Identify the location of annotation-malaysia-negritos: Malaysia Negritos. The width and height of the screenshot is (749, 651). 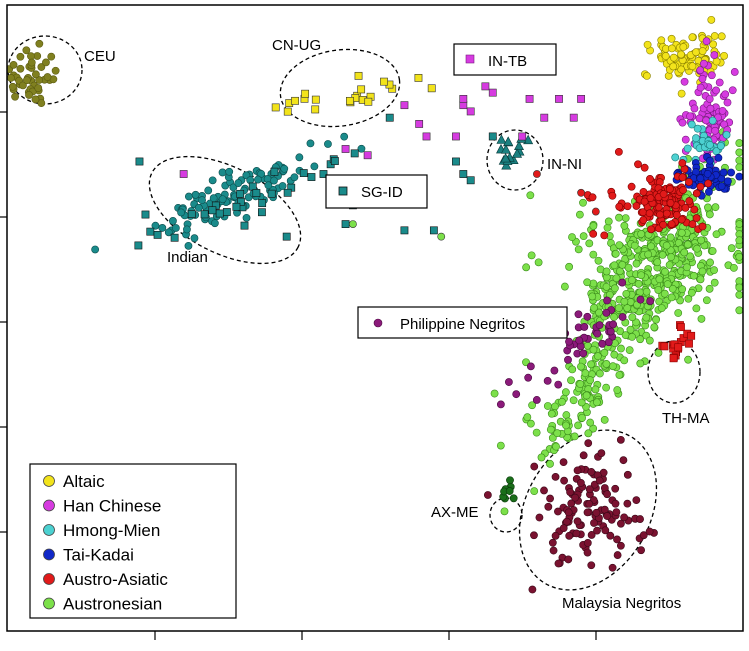
(621, 603).